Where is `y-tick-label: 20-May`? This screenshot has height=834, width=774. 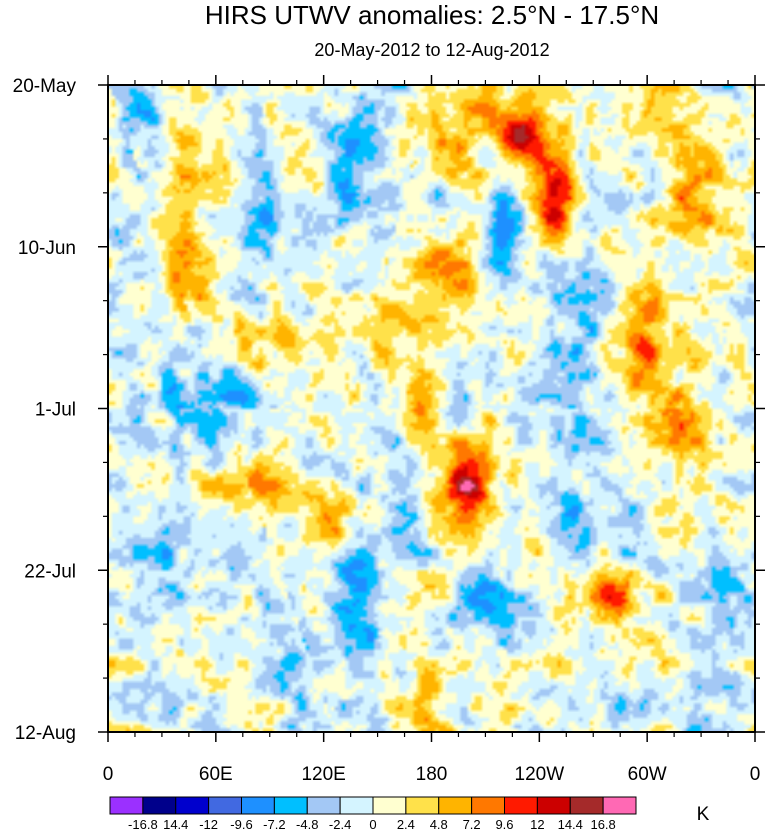
y-tick-label: 20-May is located at coordinates (45, 86).